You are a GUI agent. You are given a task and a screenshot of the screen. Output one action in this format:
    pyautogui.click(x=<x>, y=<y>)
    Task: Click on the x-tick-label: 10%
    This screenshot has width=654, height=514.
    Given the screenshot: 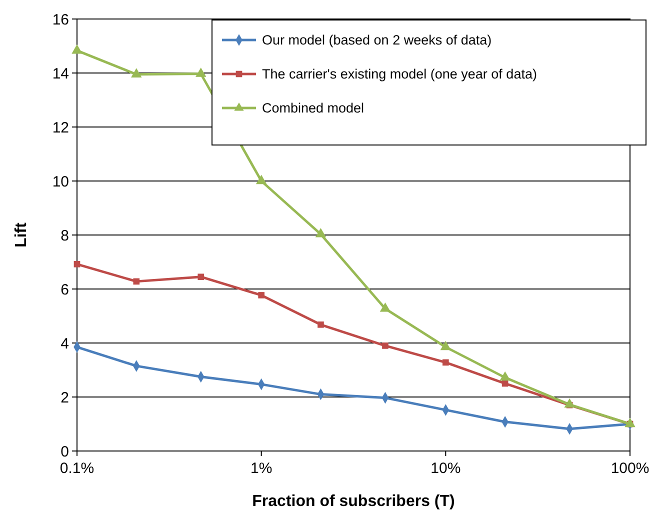 What is the action you would take?
    pyautogui.click(x=445, y=468)
    